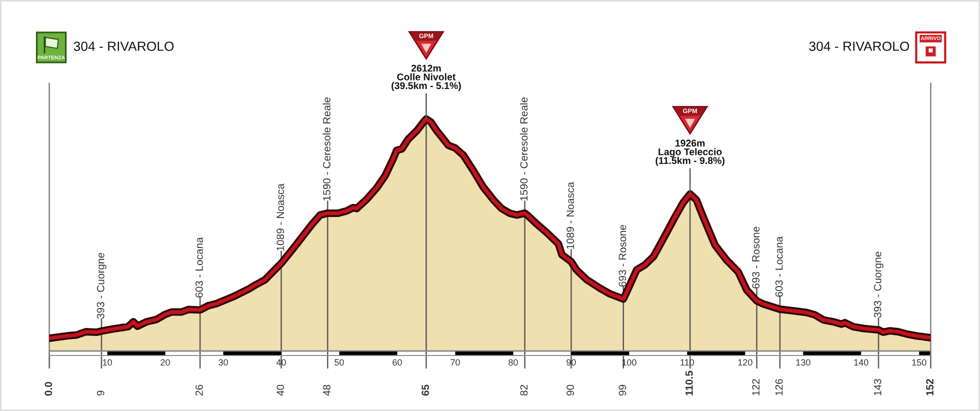 The image size is (980, 411). Describe the element at coordinates (426, 77) in the screenshot. I see `annotation: 2612m Colle Nivolet (39.5km - 5.1%)` at that location.